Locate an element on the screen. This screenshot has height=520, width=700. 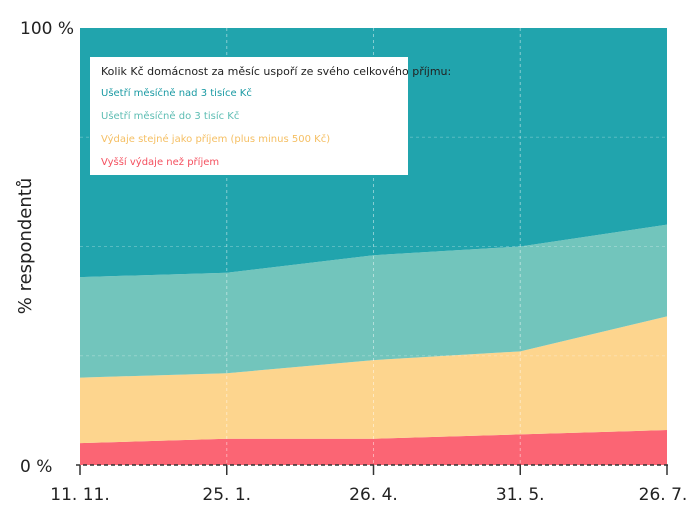
axis-layer is located at coordinates (373, 469).